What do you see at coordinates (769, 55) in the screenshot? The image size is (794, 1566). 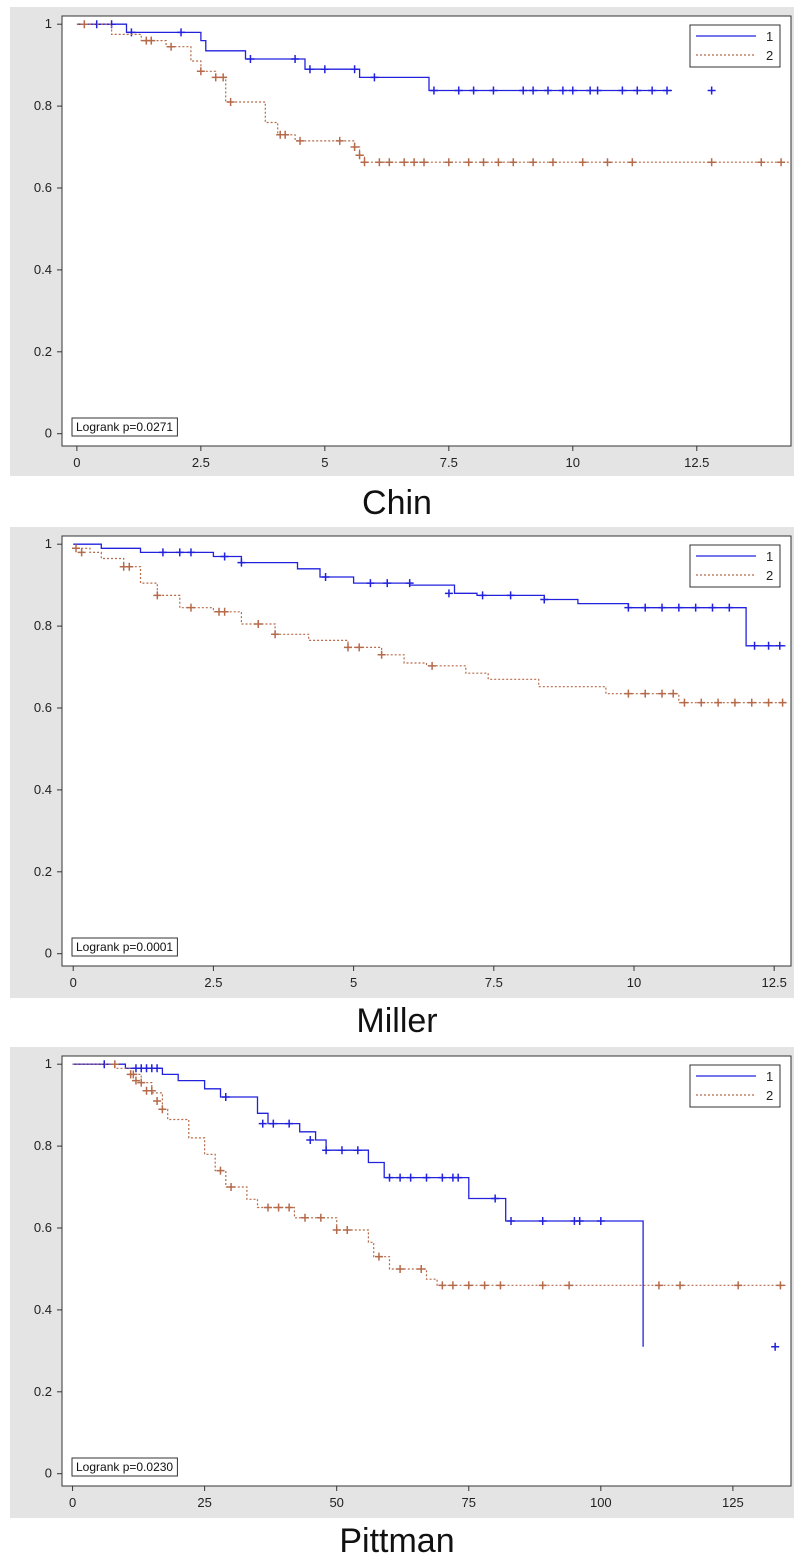 I see `legend-label-2: 2` at bounding box center [769, 55].